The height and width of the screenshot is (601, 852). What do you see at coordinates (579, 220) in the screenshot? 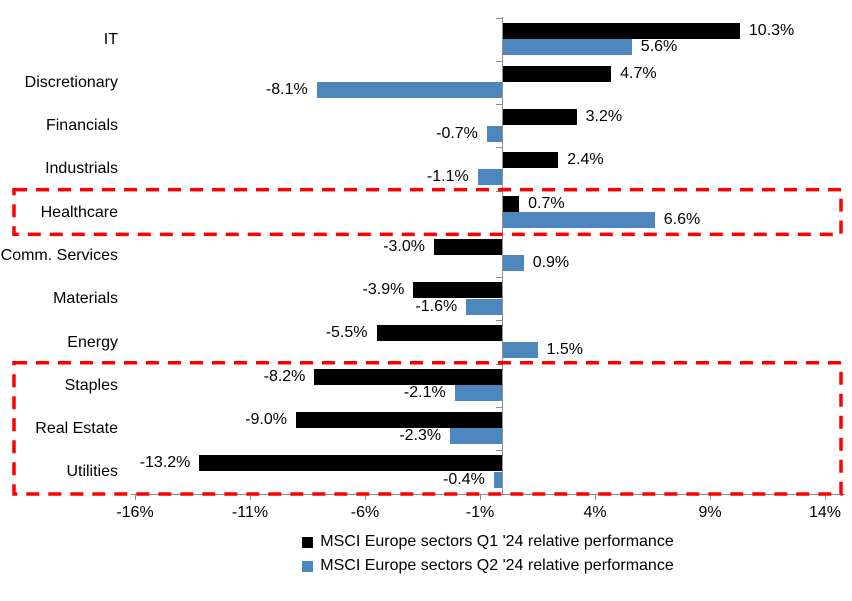
I see `bar-q2-healthcare` at bounding box center [579, 220].